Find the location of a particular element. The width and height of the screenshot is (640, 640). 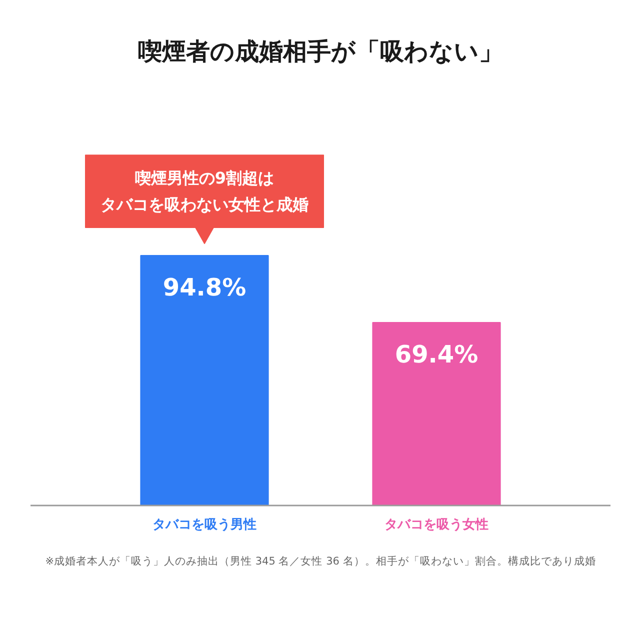

chart-title: 喫煙者の成婚相手が「吸わない」 is located at coordinates (320, 52).